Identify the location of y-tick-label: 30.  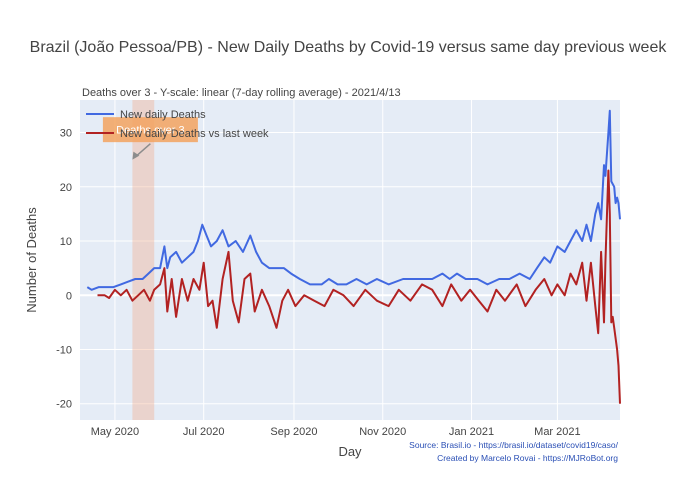
(66, 134).